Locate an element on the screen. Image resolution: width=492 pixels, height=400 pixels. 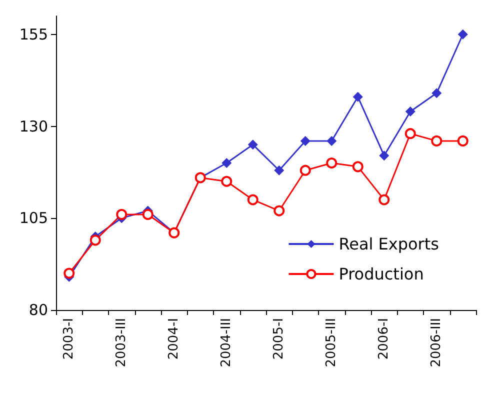
x-tick-label: 2005-III is located at coordinates (332, 343).